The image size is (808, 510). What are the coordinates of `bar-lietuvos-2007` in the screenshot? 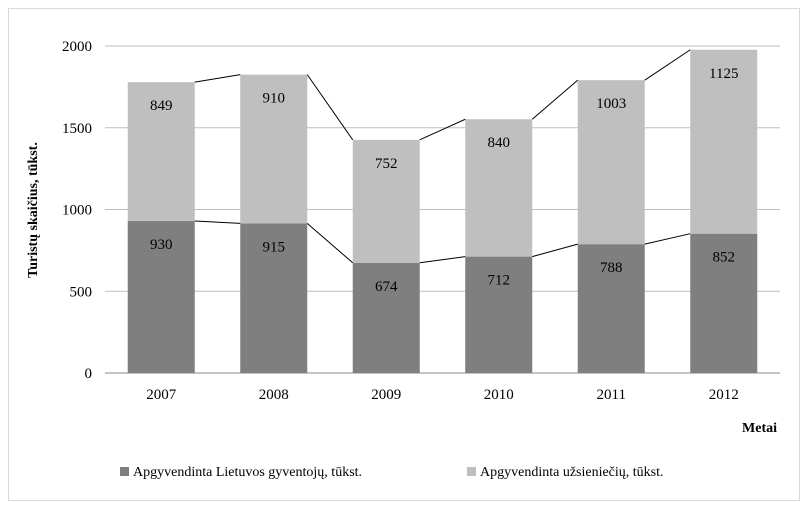 It's located at (161, 296).